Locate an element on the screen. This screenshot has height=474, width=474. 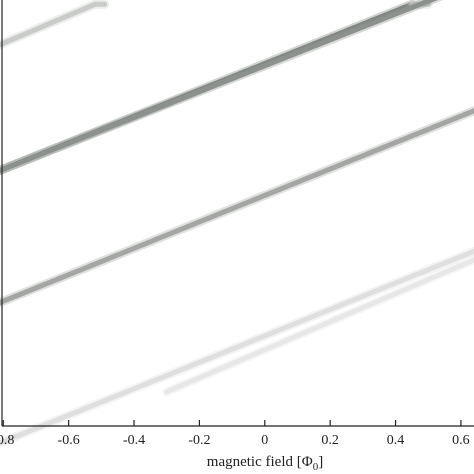
x-tick-label: 0.2 is located at coordinates (330, 440).